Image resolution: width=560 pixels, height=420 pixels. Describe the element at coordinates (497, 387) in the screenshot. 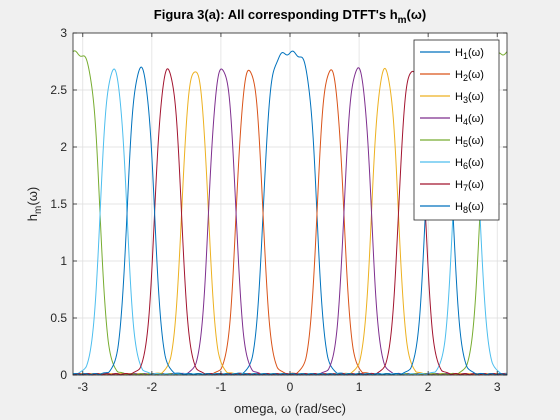

I see `x-tick-label: 3` at that location.